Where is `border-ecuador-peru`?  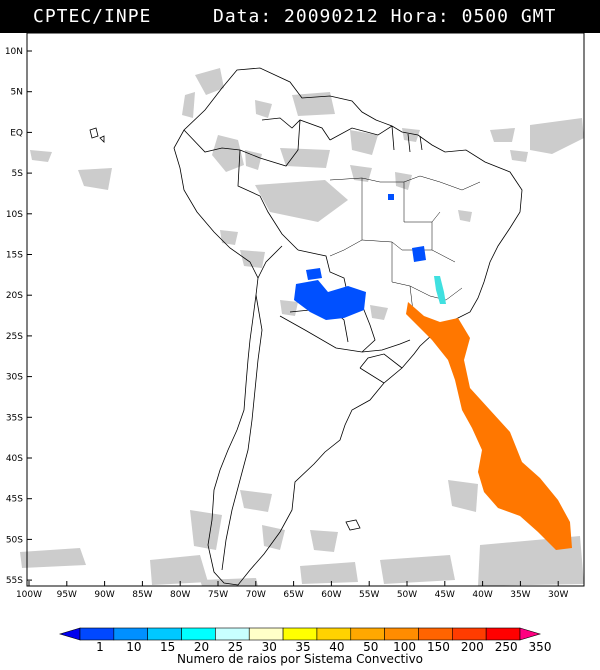
border-ecuador-peru is located at coordinates (212, 141).